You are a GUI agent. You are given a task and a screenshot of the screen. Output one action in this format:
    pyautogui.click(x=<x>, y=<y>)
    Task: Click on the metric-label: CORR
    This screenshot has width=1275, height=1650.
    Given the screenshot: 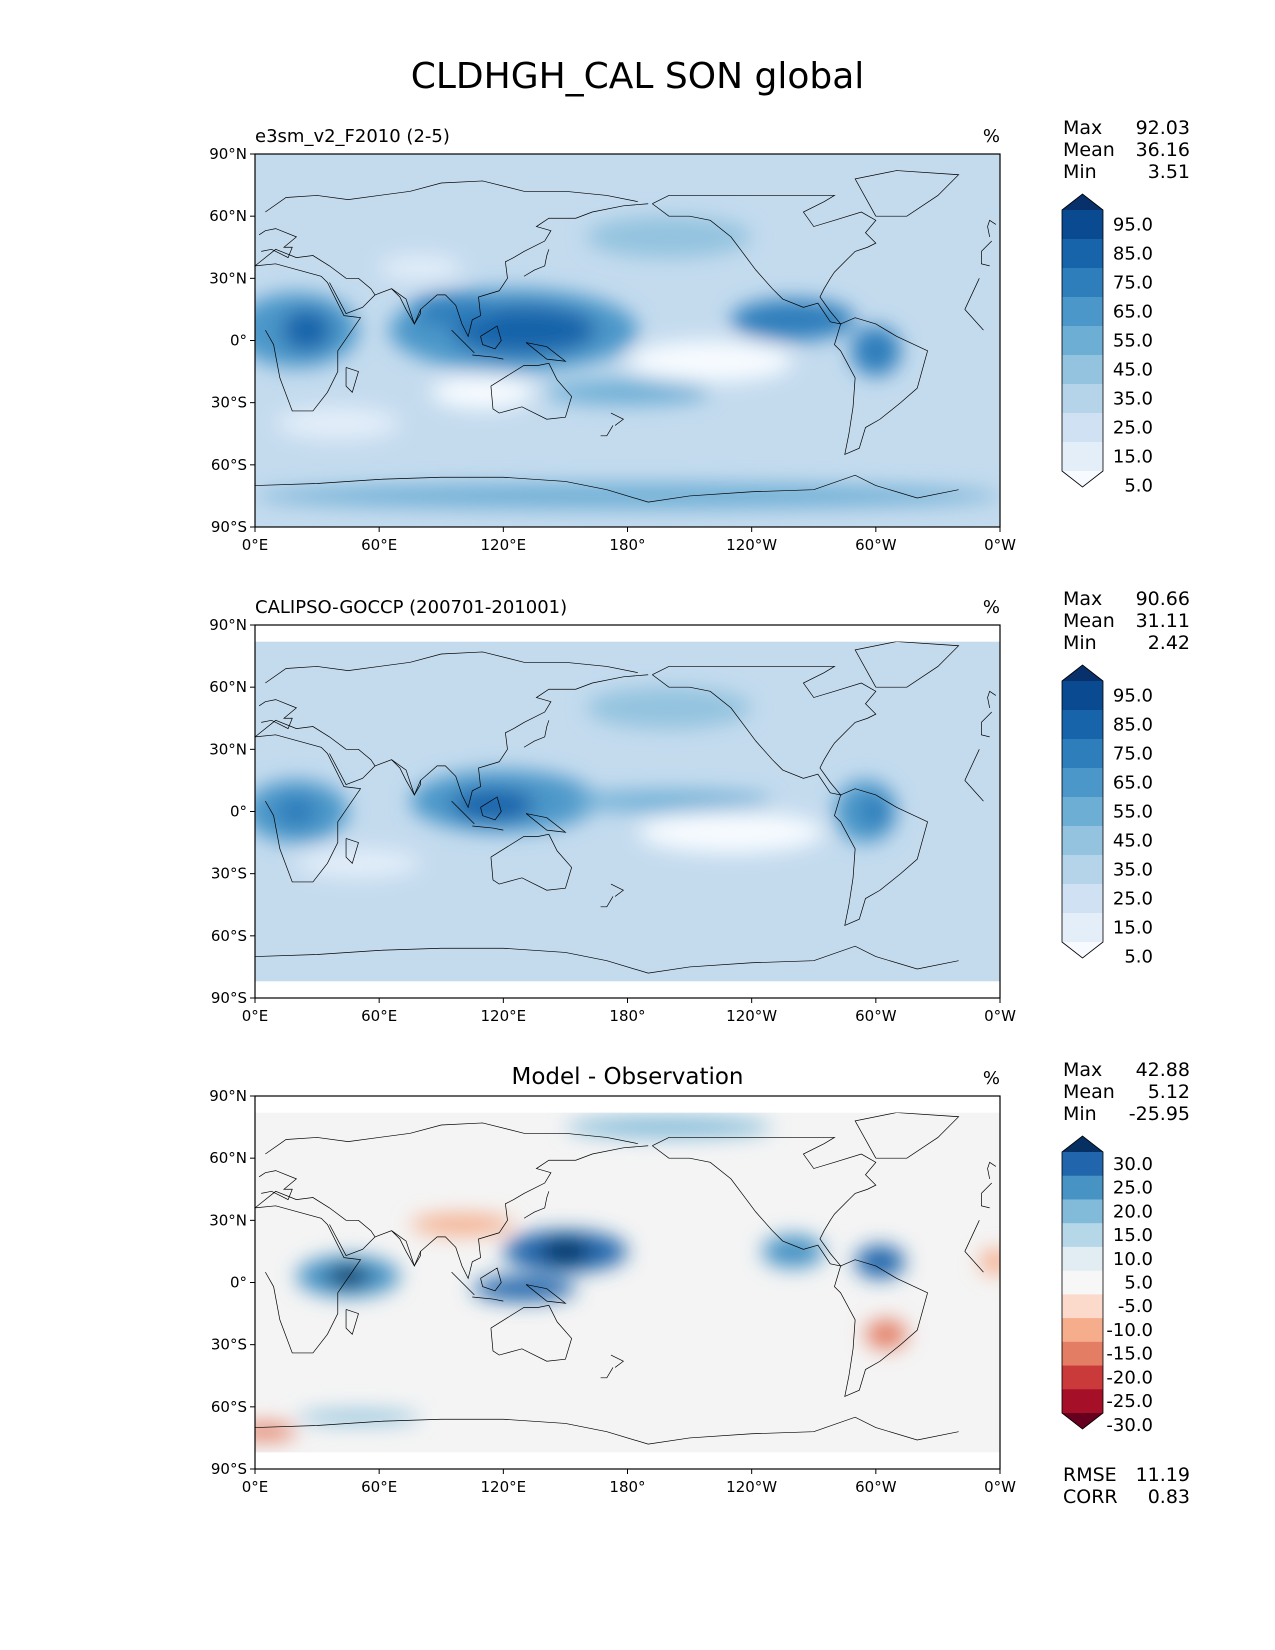 What is the action you would take?
    pyautogui.click(x=1090, y=1497)
    